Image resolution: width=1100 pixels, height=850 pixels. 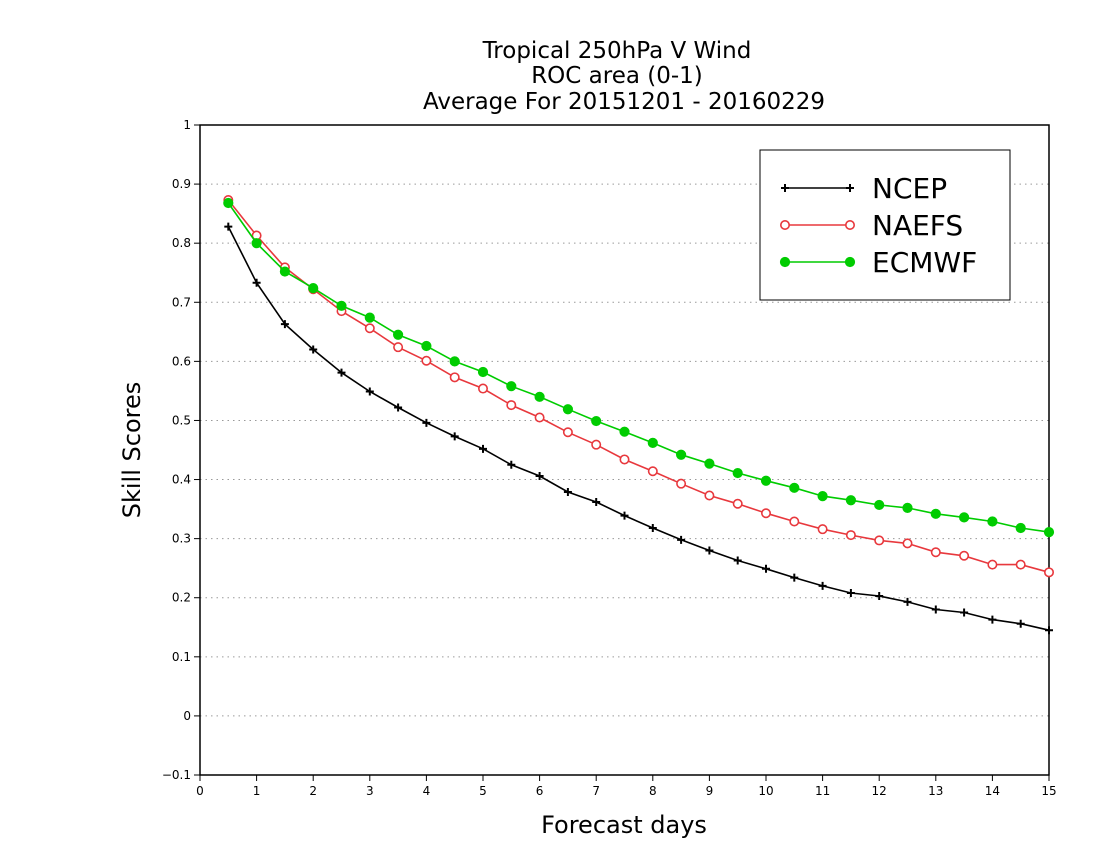 I want to click on x-tick-label: 1, so click(x=257, y=791).